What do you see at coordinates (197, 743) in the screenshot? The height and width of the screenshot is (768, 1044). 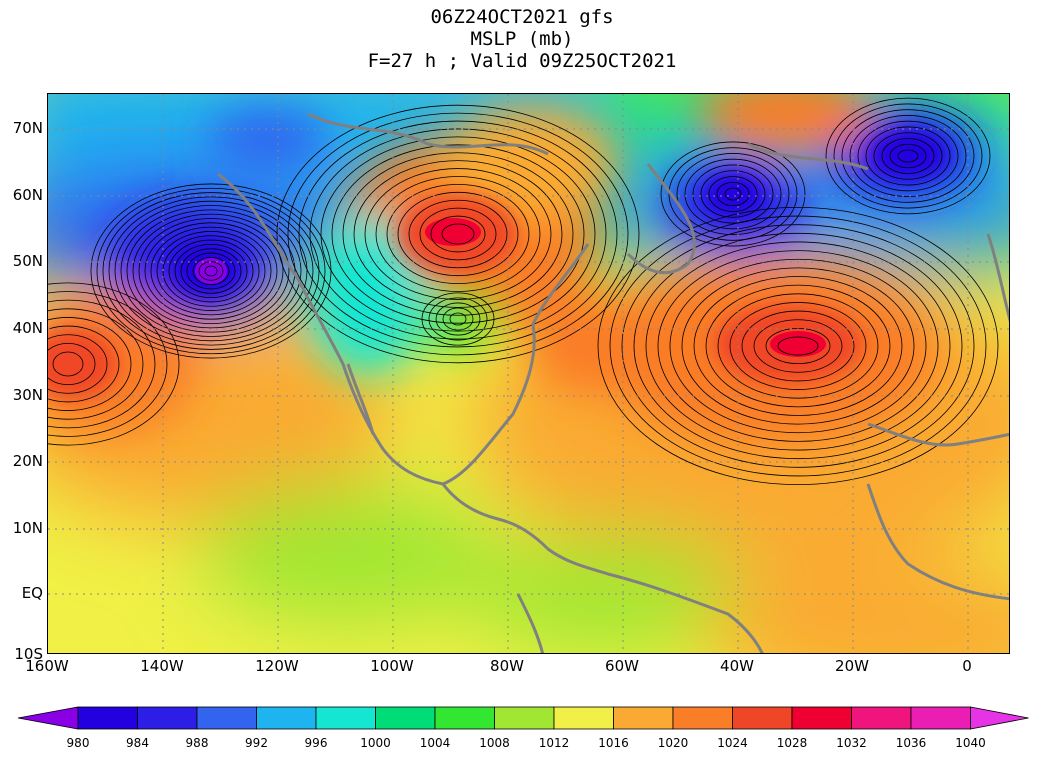 I see `colorbar-level-label: 988` at bounding box center [197, 743].